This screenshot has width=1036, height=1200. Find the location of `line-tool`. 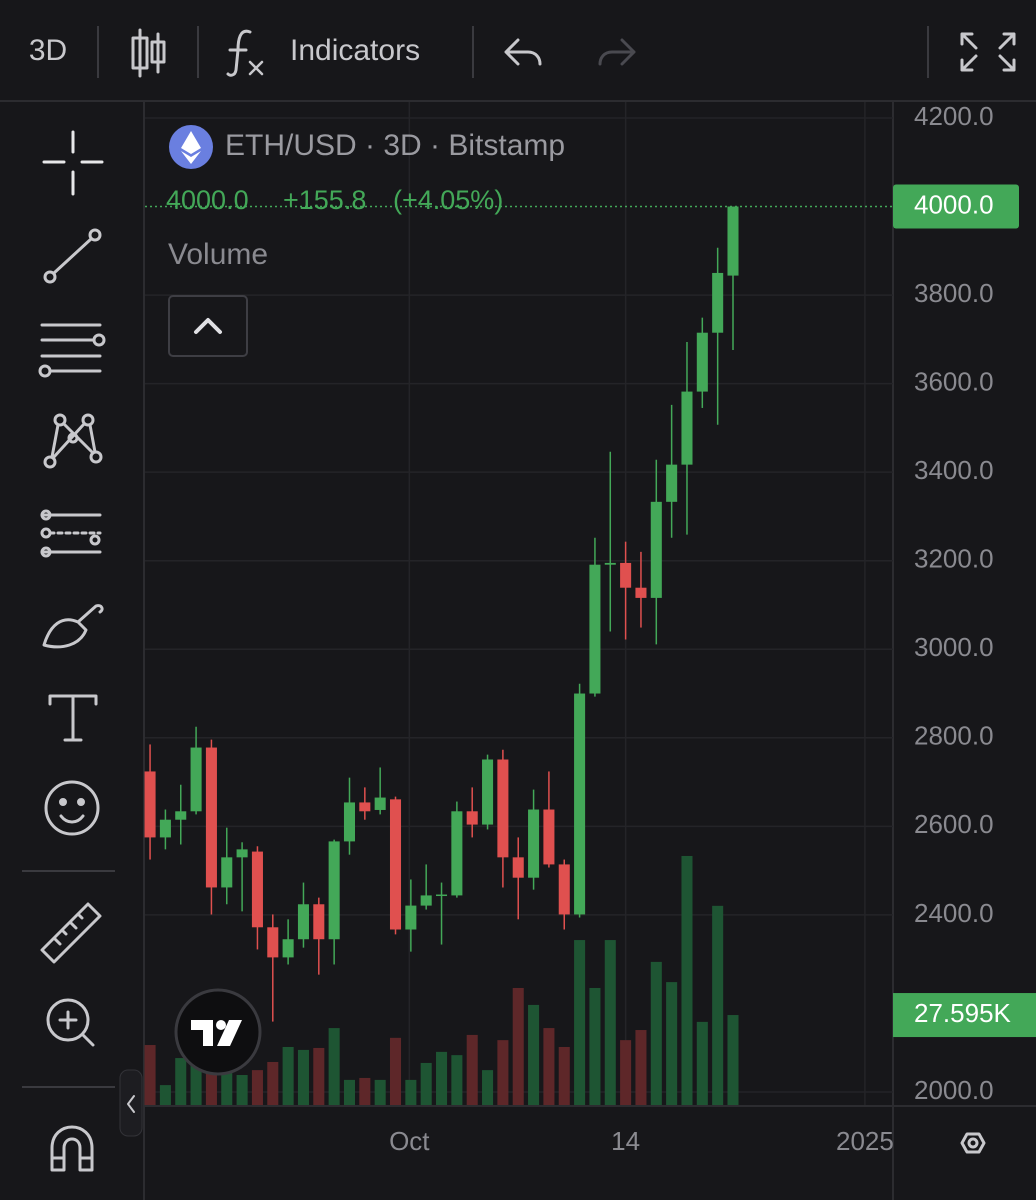

line-tool is located at coordinates (72, 256).